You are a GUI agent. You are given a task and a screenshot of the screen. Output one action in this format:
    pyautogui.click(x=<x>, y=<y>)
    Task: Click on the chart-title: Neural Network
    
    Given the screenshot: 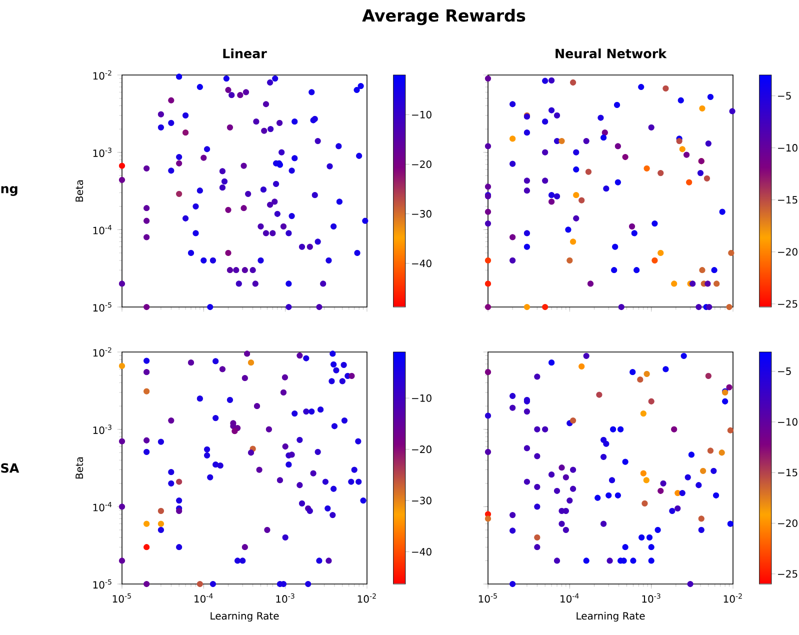 What is the action you would take?
    pyautogui.click(x=611, y=53)
    